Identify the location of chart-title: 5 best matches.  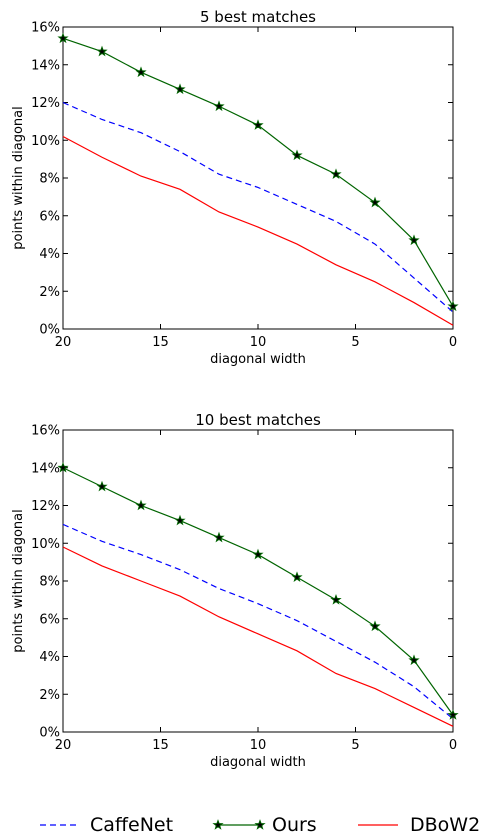
(258, 17).